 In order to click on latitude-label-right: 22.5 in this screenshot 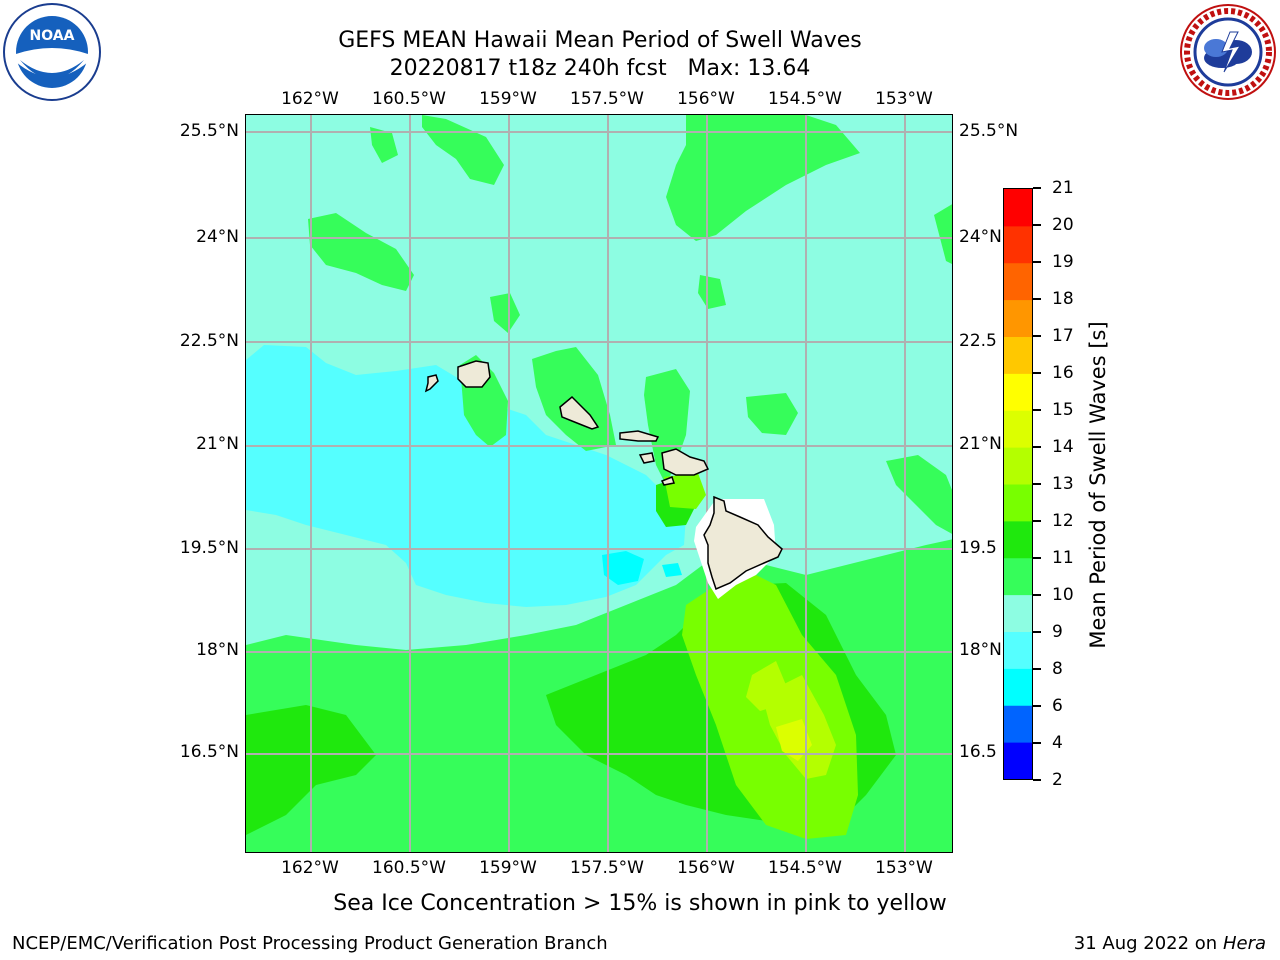, I will do `click(978, 341)`.